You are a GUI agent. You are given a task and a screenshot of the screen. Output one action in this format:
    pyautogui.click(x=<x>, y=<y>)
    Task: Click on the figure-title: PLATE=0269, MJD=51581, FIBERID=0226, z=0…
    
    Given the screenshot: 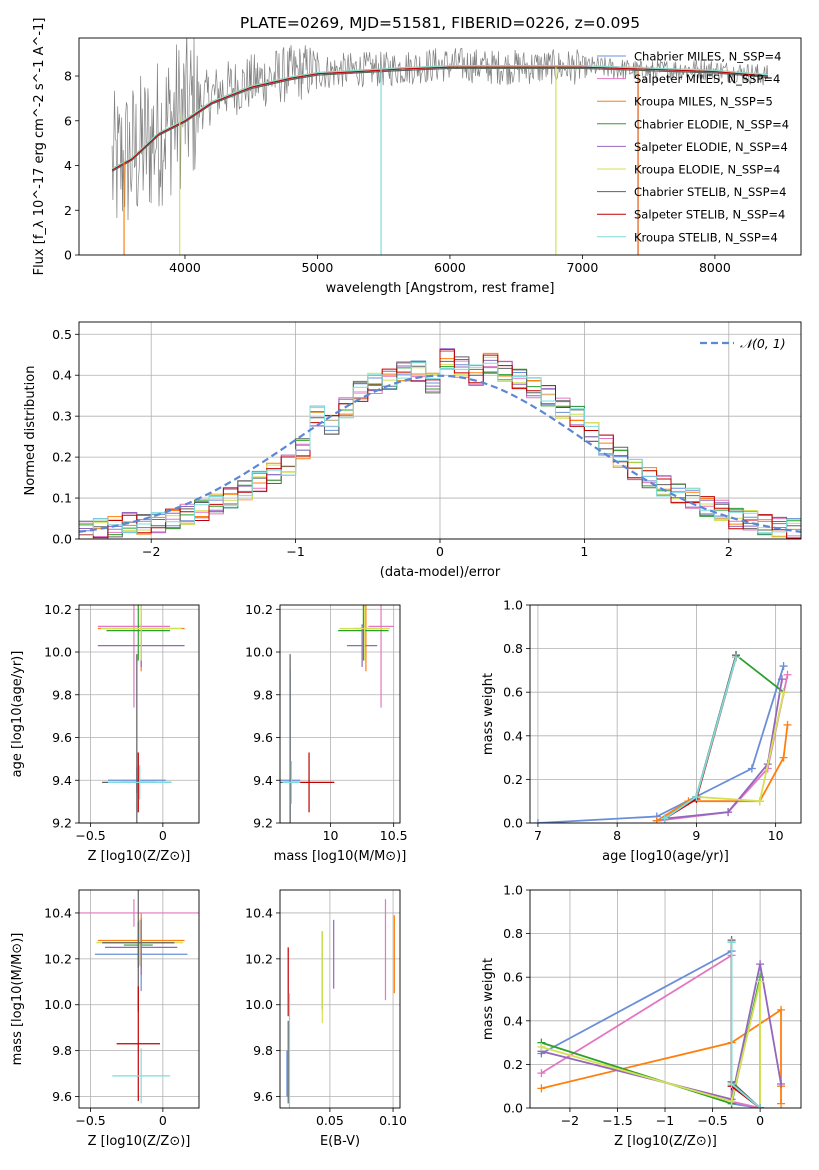 What is the action you would take?
    pyautogui.click(x=440, y=23)
    